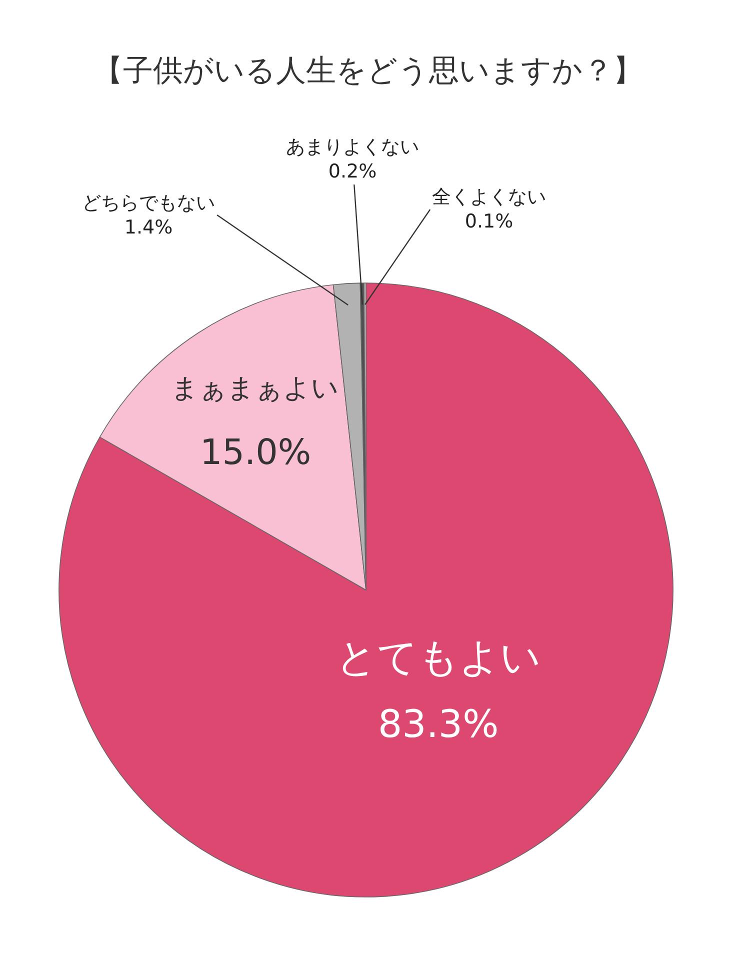 This screenshot has height=970, width=736. Describe the element at coordinates (438, 658) in the screenshot. I see `slice-label: とてもよい` at that location.